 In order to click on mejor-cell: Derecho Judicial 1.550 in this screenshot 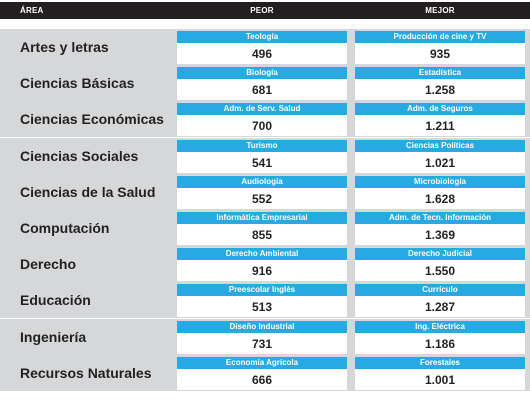, I will do `click(440, 265)`.